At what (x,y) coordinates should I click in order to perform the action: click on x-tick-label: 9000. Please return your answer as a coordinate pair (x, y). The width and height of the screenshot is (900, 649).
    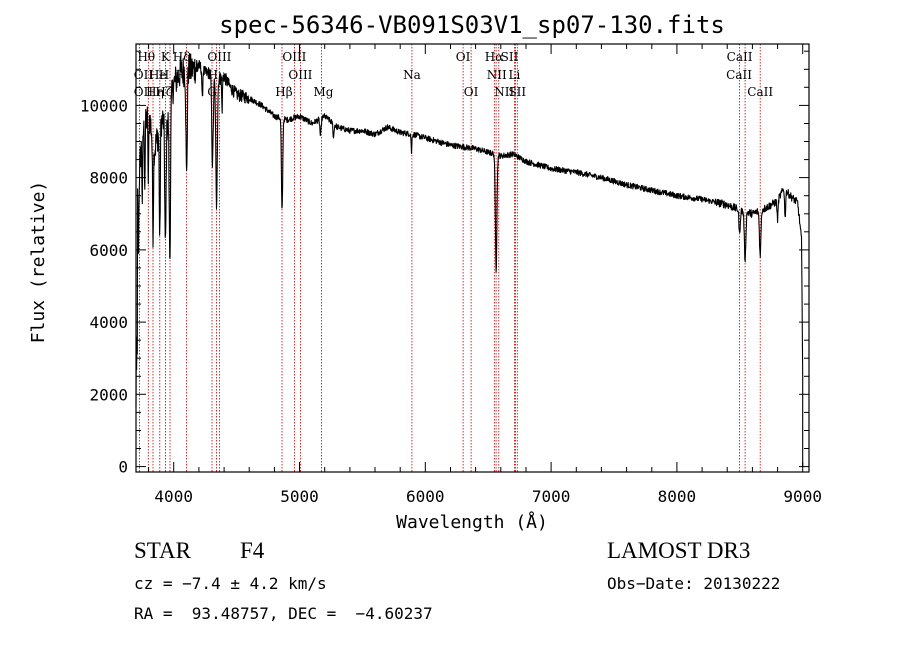
    Looking at the image, I should click on (802, 496).